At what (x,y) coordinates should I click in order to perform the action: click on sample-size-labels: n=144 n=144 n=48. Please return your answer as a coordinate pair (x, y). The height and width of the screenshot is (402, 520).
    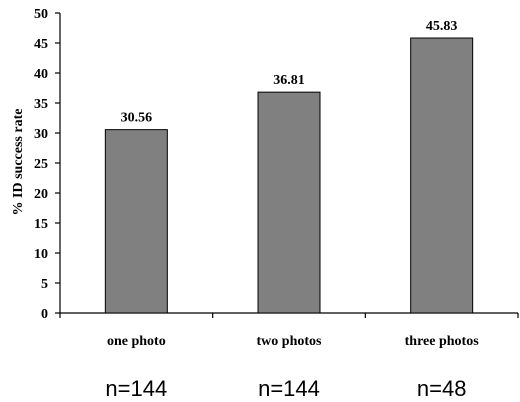
    Looking at the image, I should click on (285, 388).